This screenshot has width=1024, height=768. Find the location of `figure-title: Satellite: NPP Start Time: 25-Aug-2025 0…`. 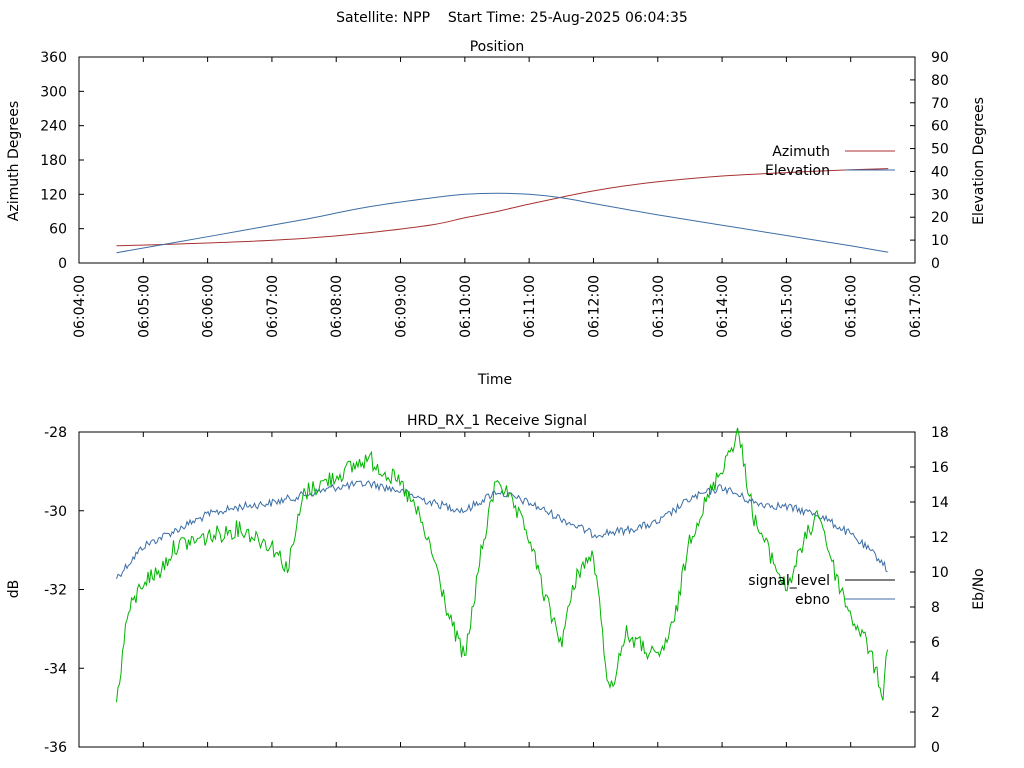

figure-title: Satellite: NPP Start Time: 25-Aug-2025 0… is located at coordinates (512, 18).